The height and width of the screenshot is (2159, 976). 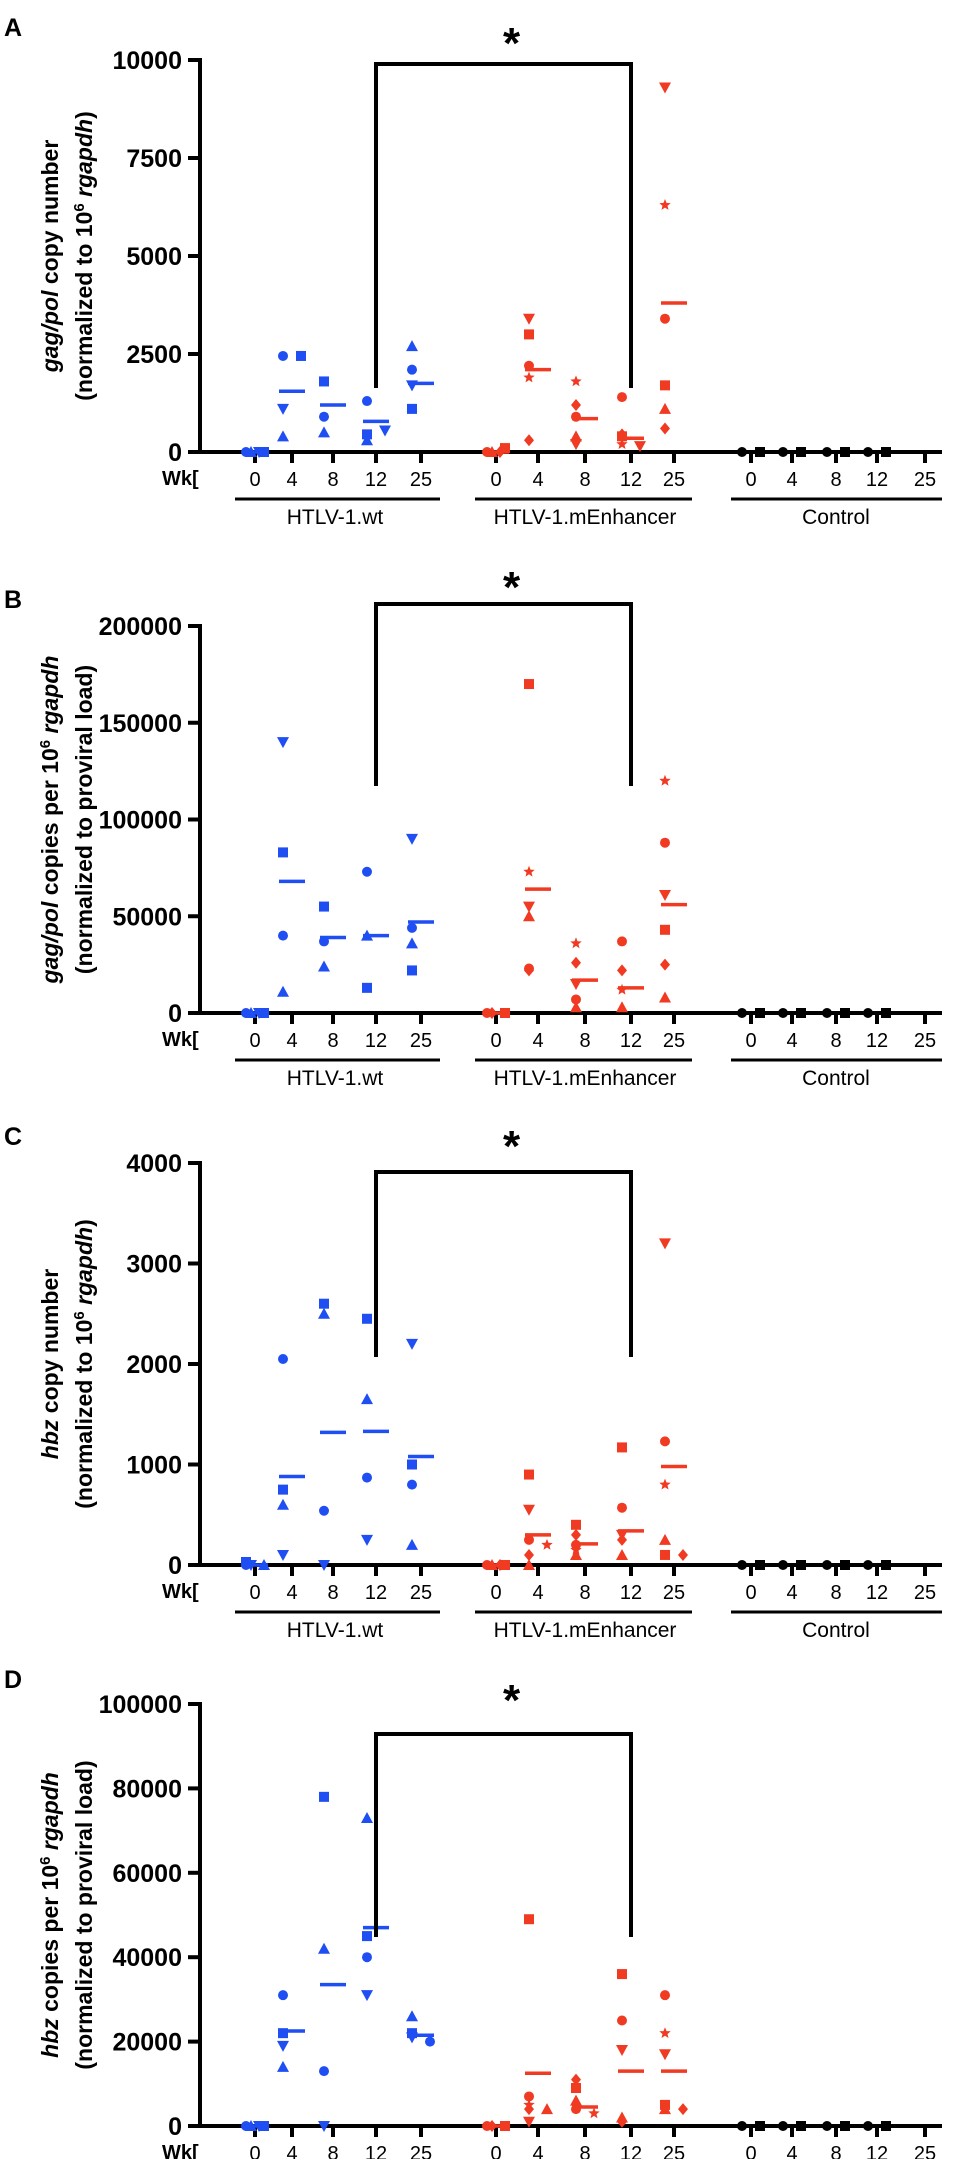 I want to click on y-tick-label: 4000, so click(x=154, y=1164).